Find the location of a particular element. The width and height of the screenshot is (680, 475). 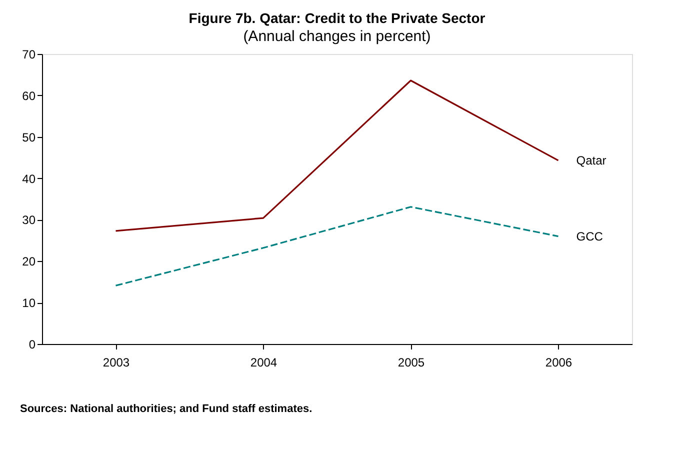

x-tick-label: 2006 is located at coordinates (558, 363).